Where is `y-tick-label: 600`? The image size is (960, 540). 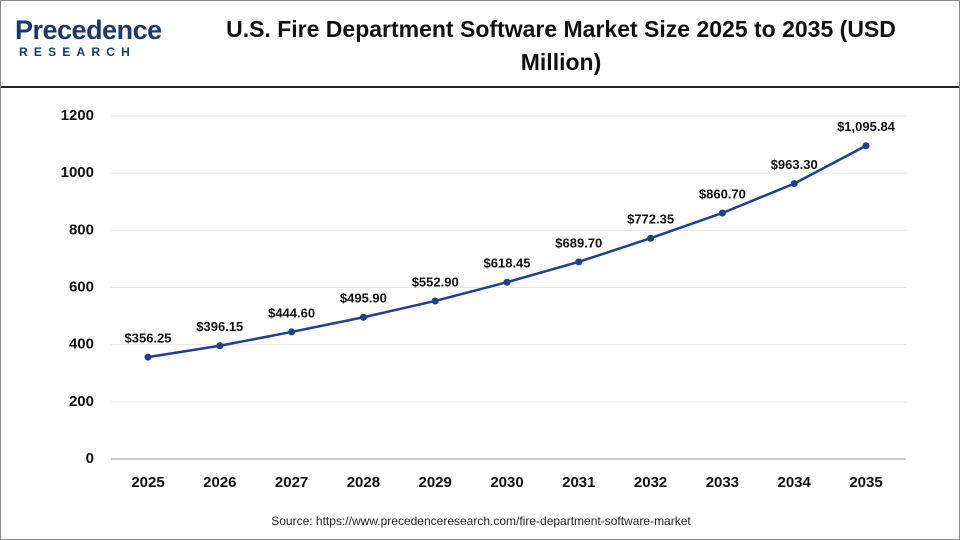
y-tick-label: 600 is located at coordinates (81, 286).